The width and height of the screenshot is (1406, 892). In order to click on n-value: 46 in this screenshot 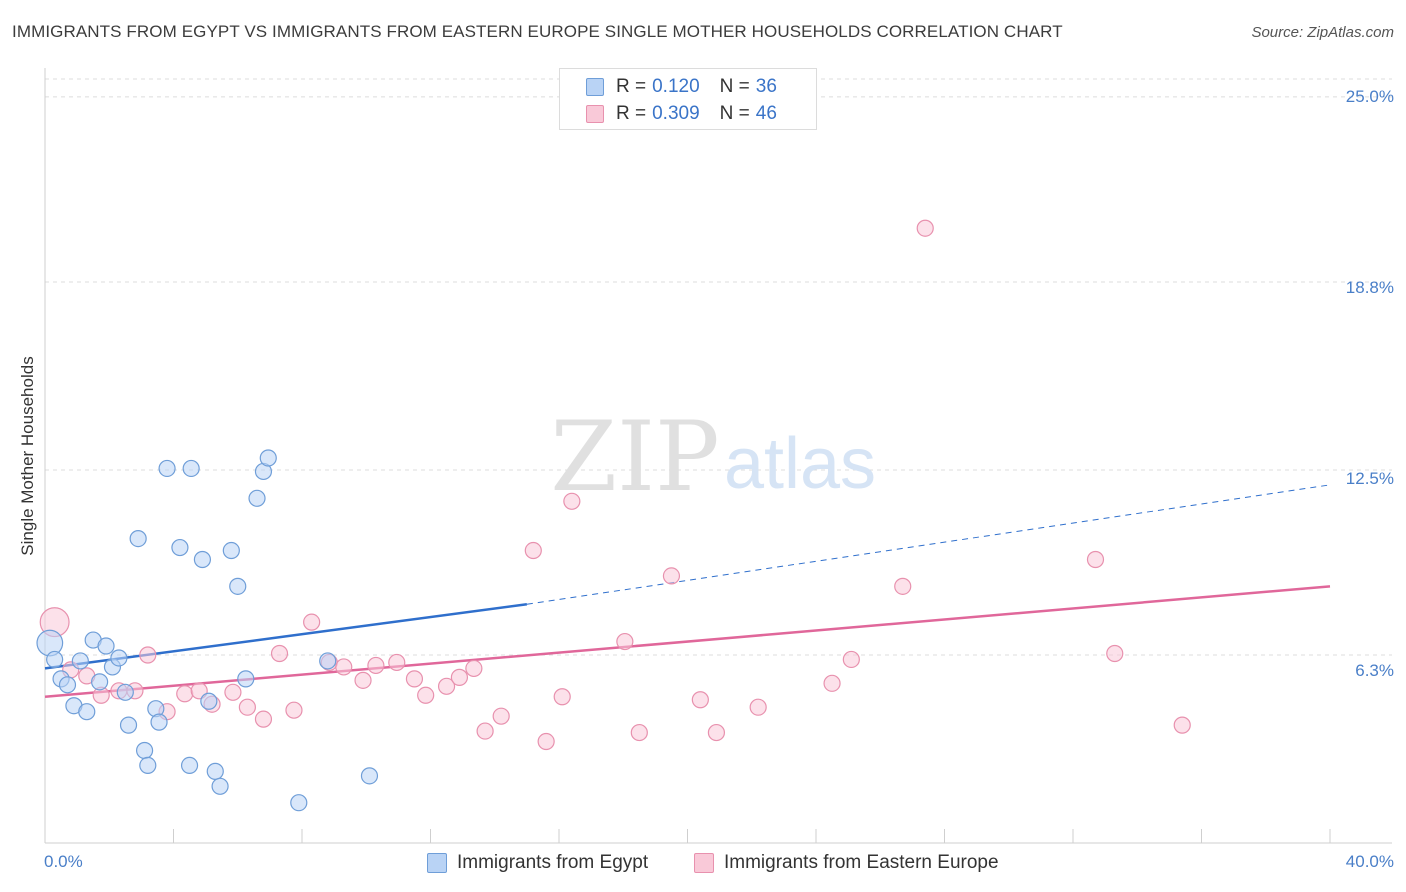, I will do `click(766, 113)`.